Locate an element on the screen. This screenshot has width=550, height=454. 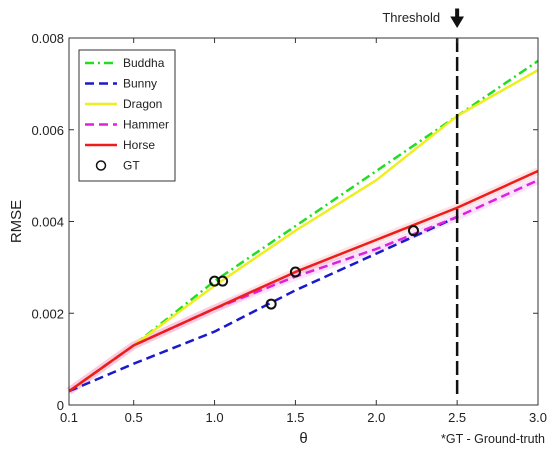
y-tick-label: 0.002 is located at coordinates (47, 313).